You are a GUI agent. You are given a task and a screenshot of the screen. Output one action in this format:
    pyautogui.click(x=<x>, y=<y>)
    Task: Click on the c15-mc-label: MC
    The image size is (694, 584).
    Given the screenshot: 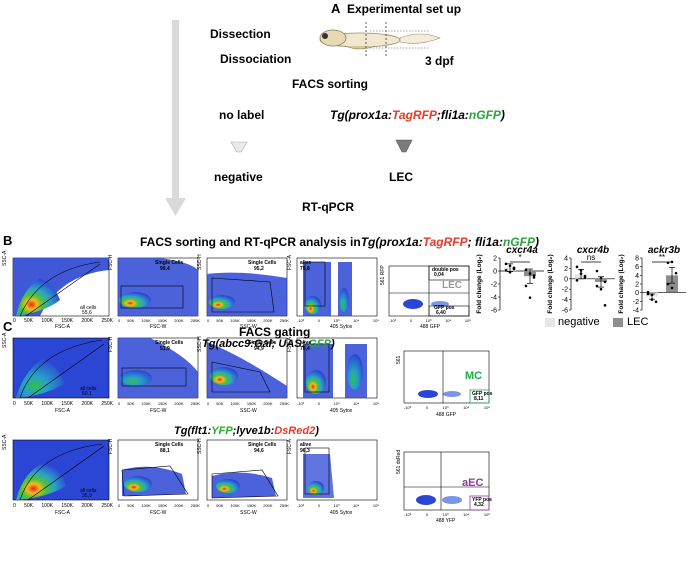 What is the action you would take?
    pyautogui.click(x=474, y=376)
    